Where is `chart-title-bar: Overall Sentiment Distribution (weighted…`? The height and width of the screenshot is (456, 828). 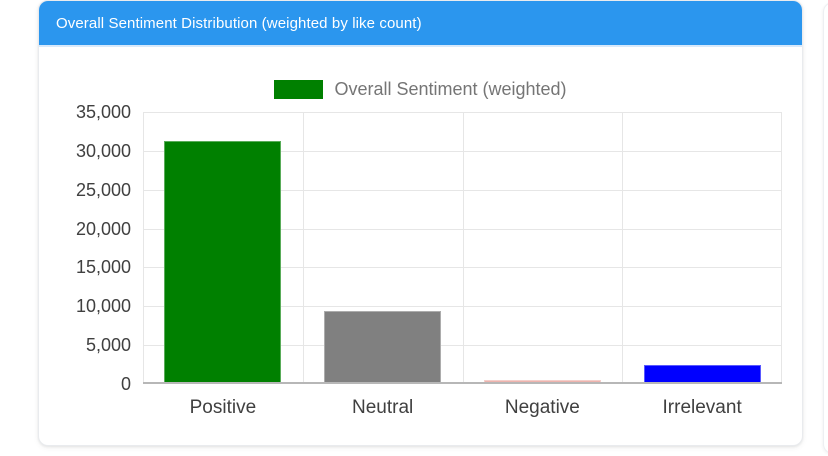 chart-title-bar: Overall Sentiment Distribution (weighted… is located at coordinates (420, 24).